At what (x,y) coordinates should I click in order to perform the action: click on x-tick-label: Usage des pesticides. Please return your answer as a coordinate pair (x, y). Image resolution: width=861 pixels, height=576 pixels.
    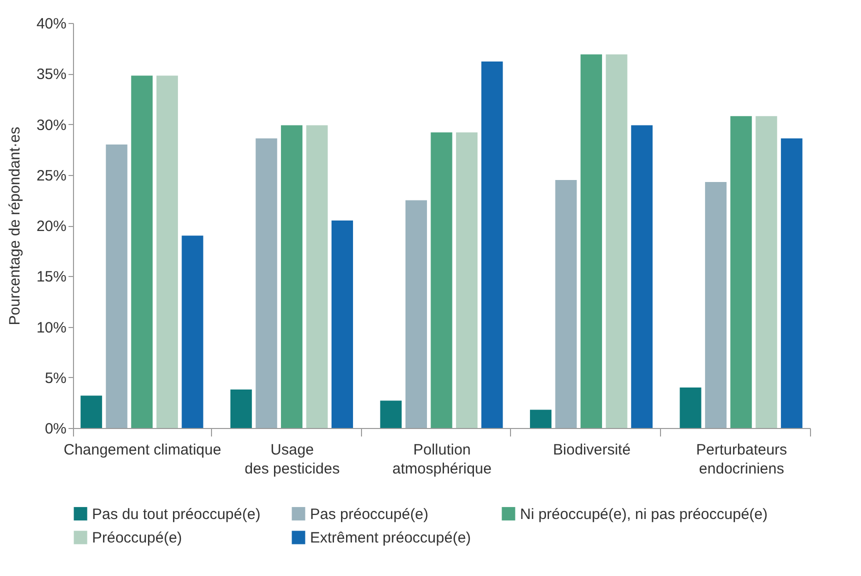
    Looking at the image, I should click on (292, 460).